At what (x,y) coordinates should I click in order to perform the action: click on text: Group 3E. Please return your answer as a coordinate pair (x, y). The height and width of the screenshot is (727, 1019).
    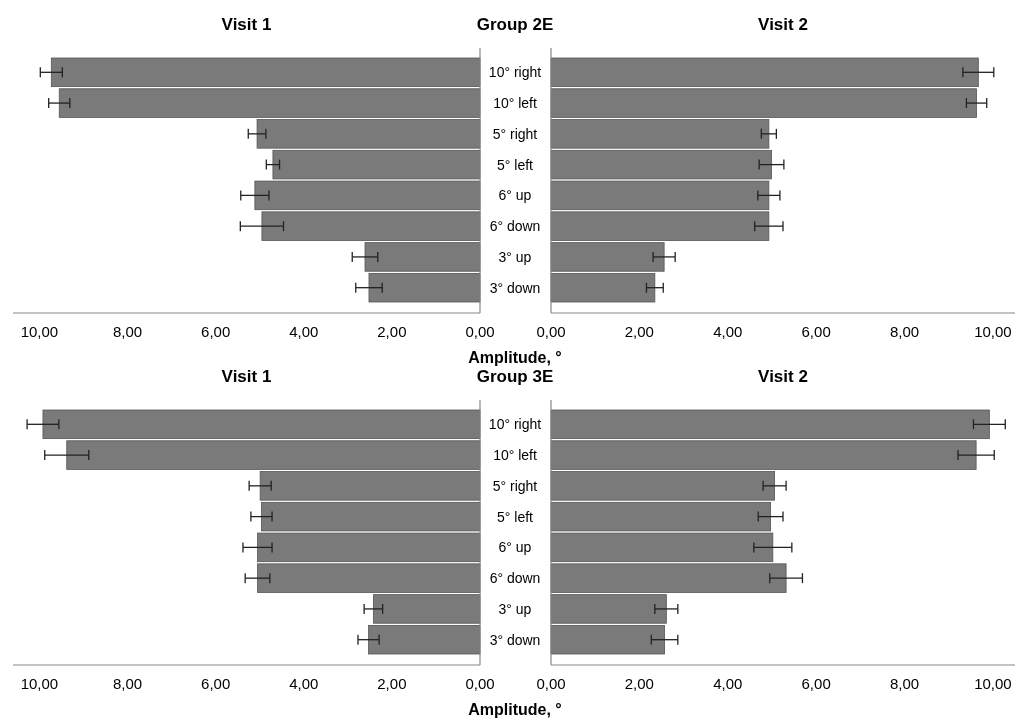
    Looking at the image, I should click on (515, 376).